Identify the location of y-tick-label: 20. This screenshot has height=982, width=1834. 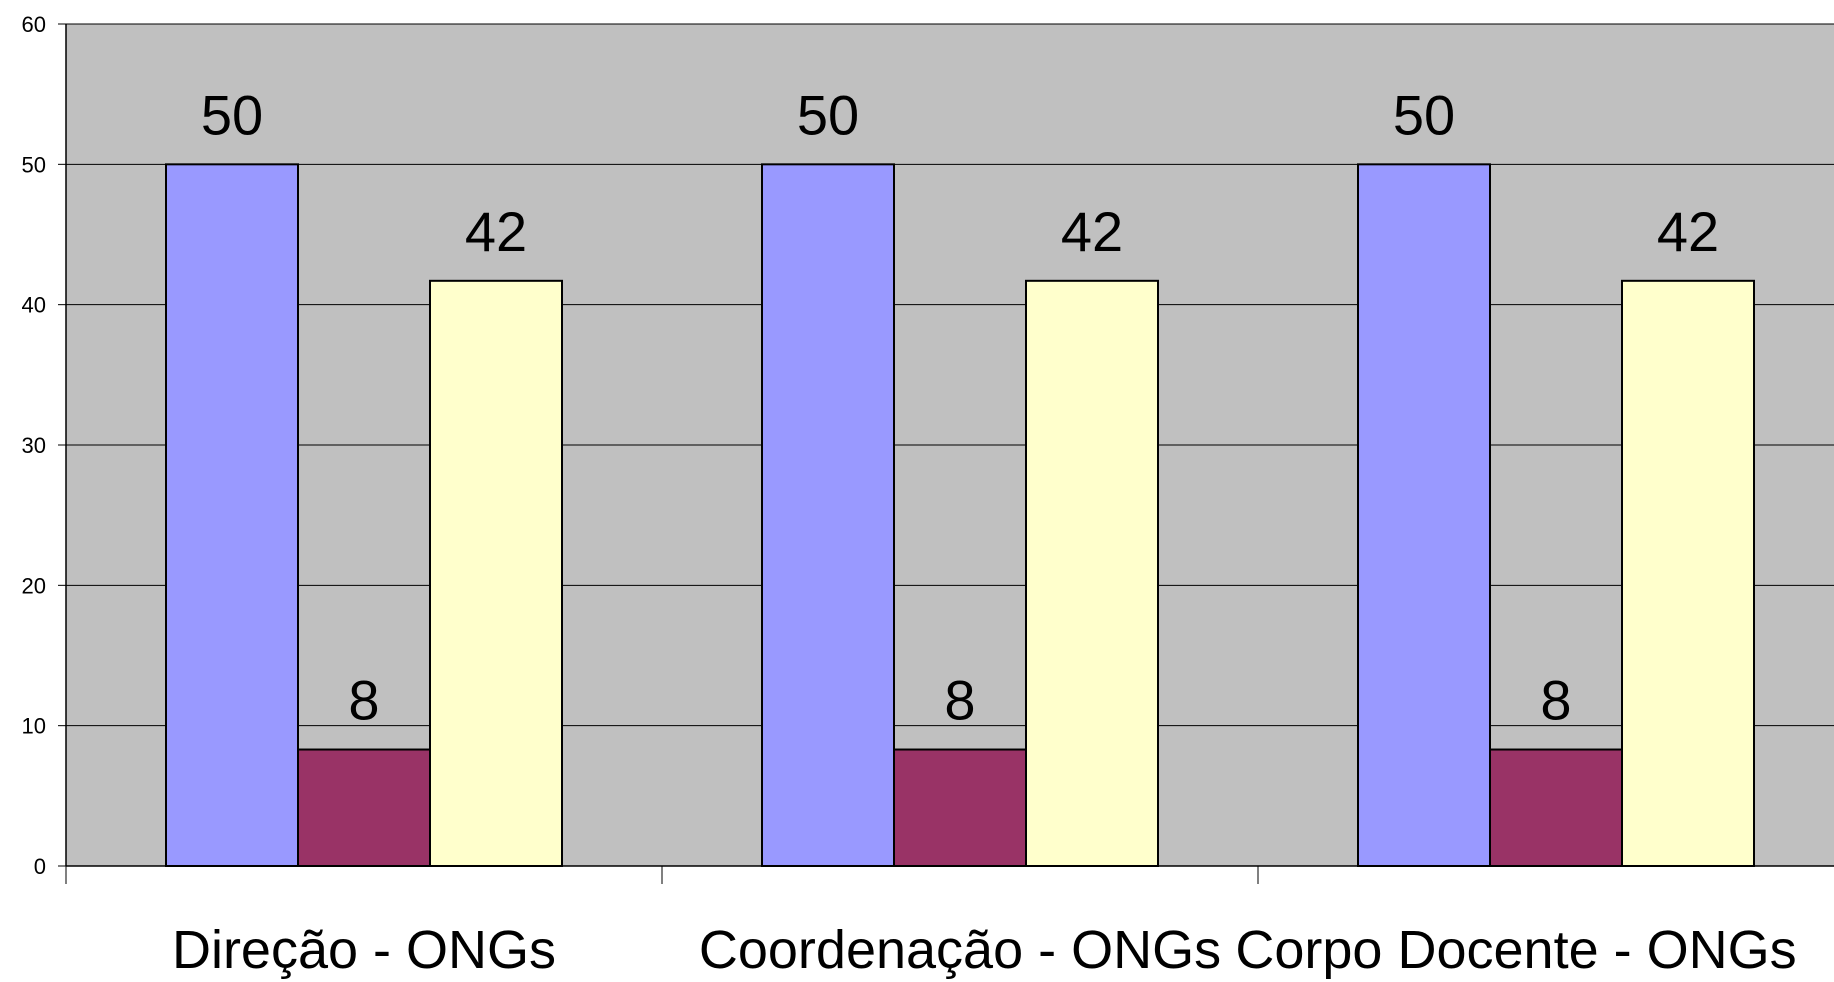
(34, 585).